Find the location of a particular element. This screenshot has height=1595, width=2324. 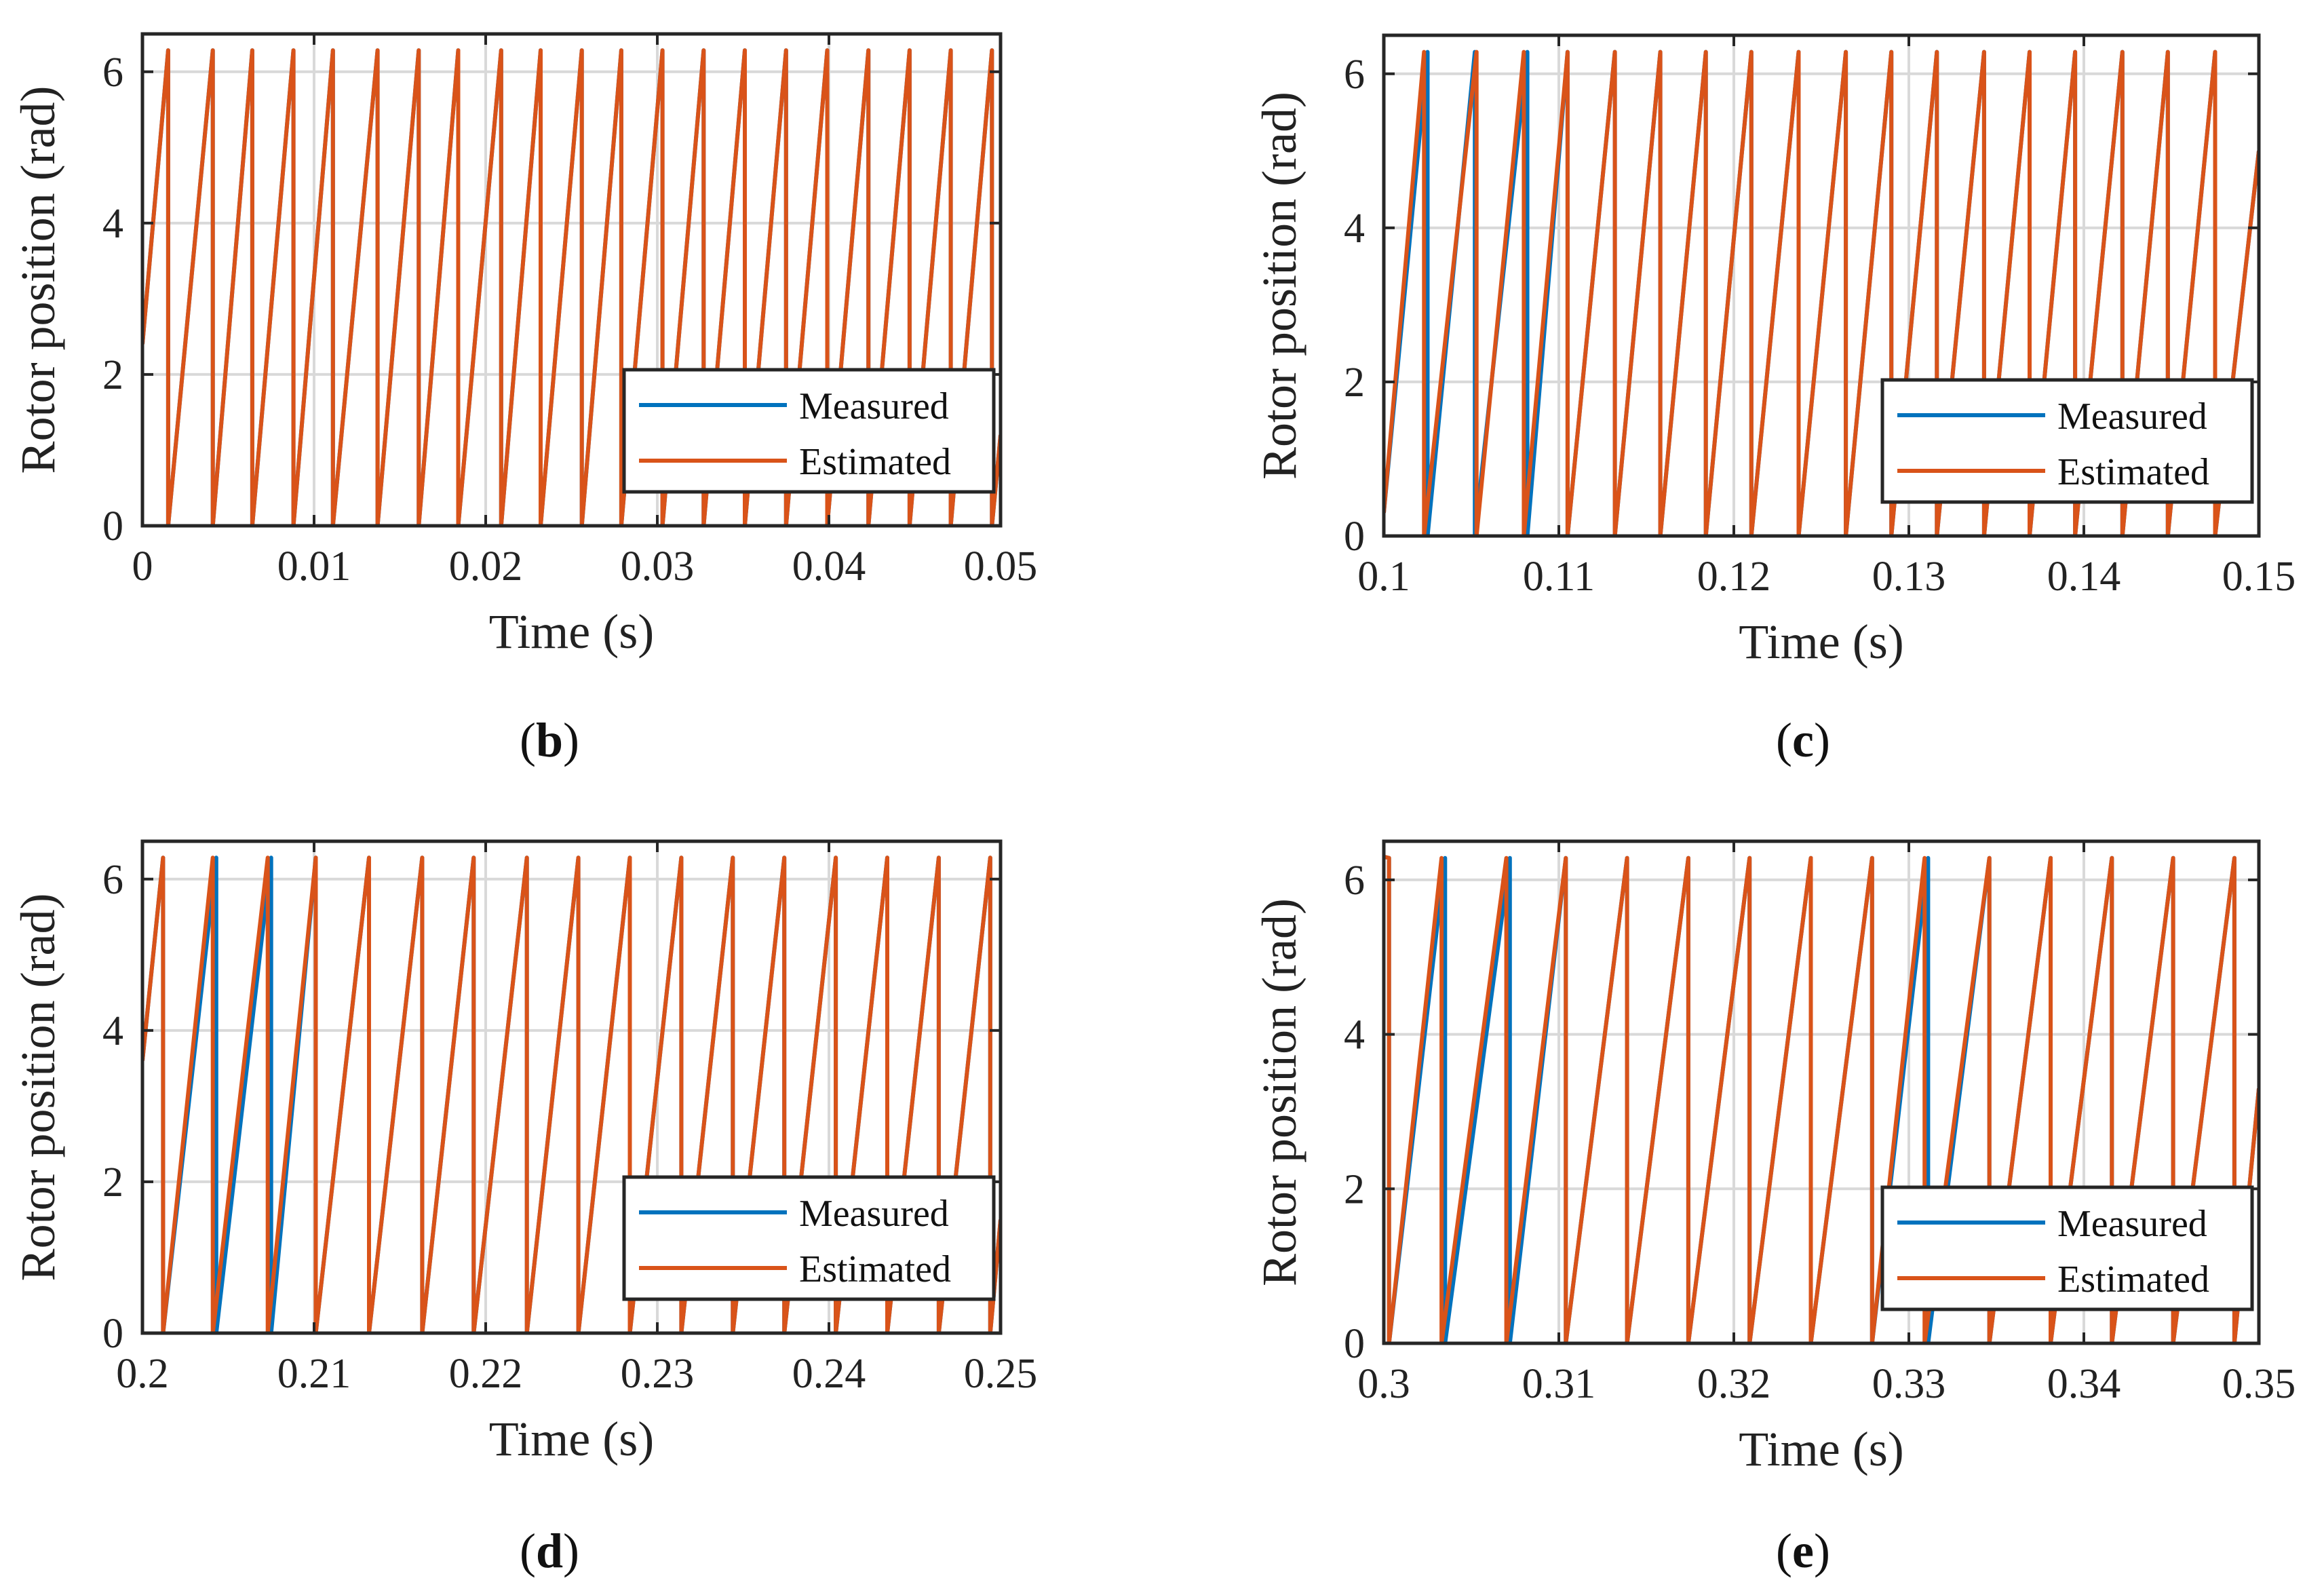

x-tick-label: 0.2 is located at coordinates (143, 1374).